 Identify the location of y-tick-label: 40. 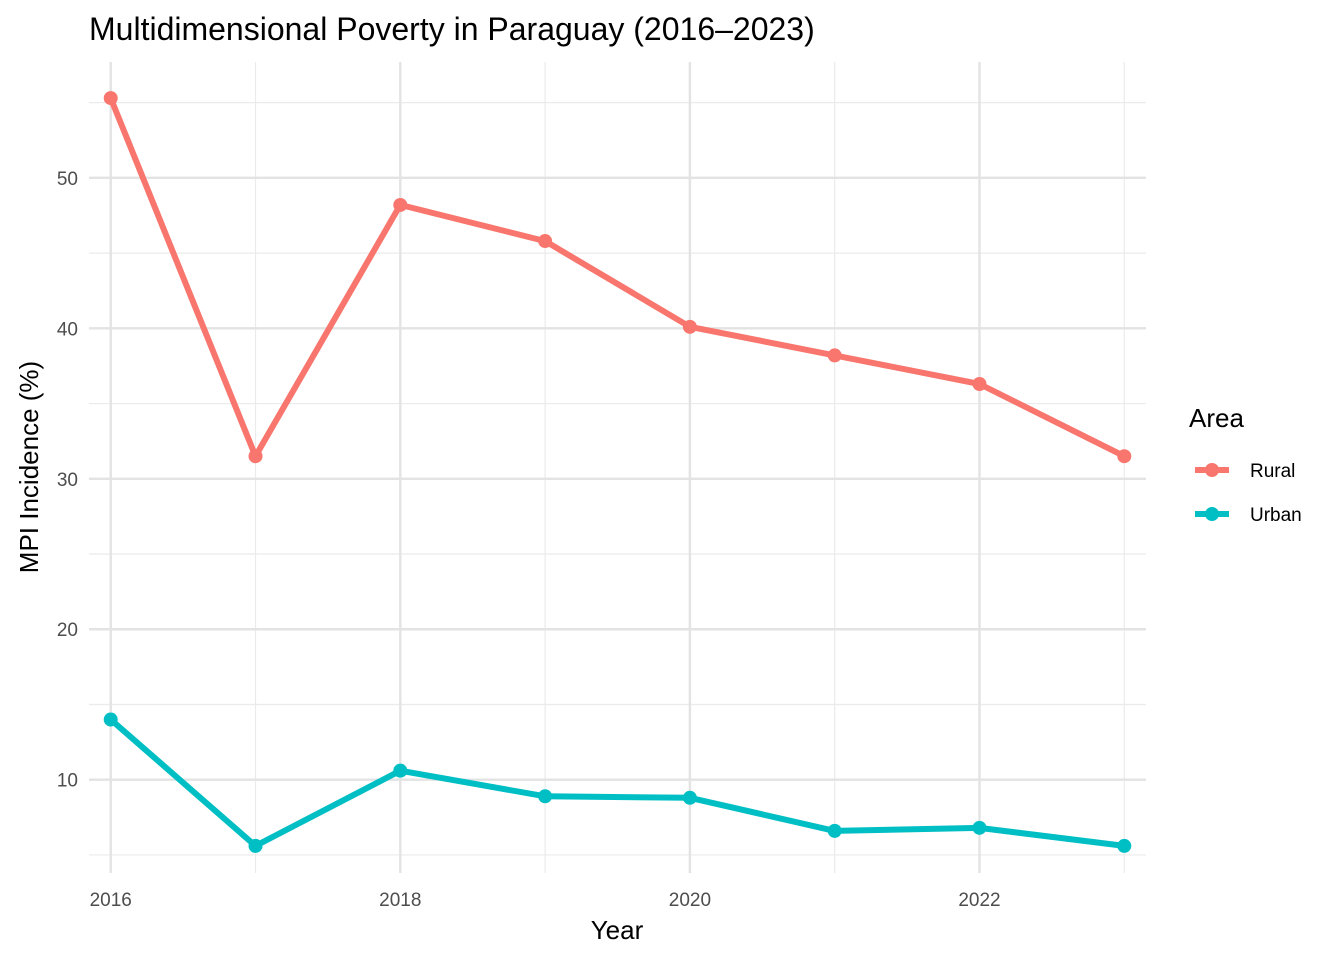
(67, 329).